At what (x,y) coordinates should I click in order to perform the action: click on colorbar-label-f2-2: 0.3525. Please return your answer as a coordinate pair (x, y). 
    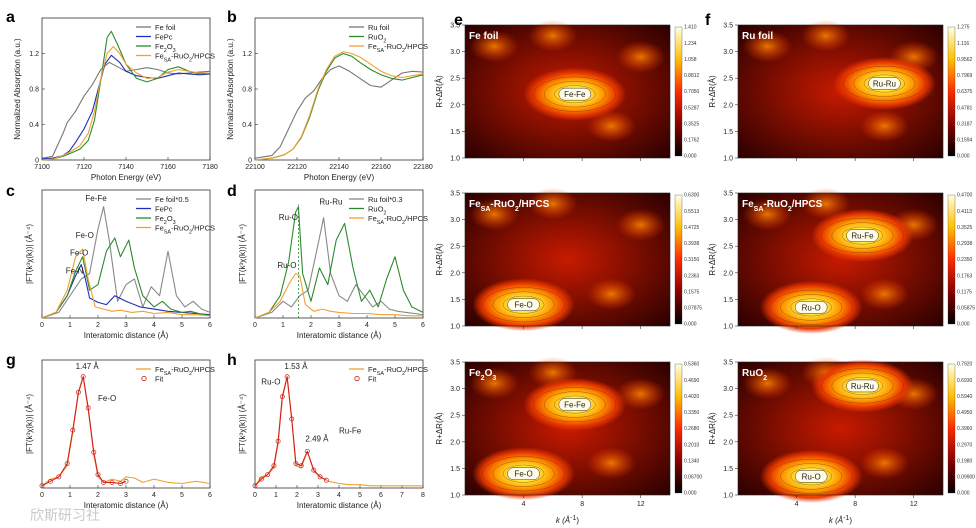
    Looking at the image, I should click on (965, 228).